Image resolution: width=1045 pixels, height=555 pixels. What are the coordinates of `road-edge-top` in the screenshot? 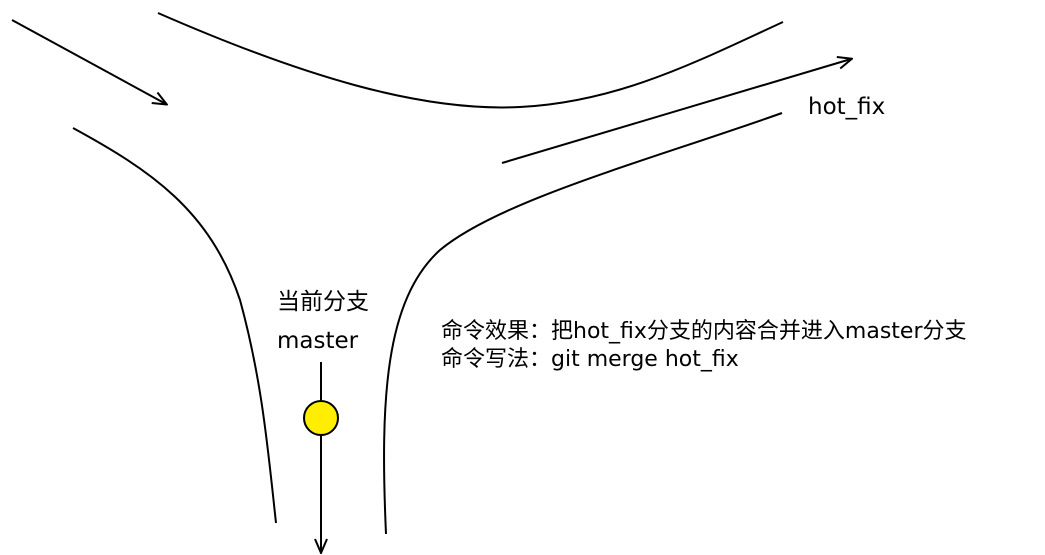 It's located at (470, 60).